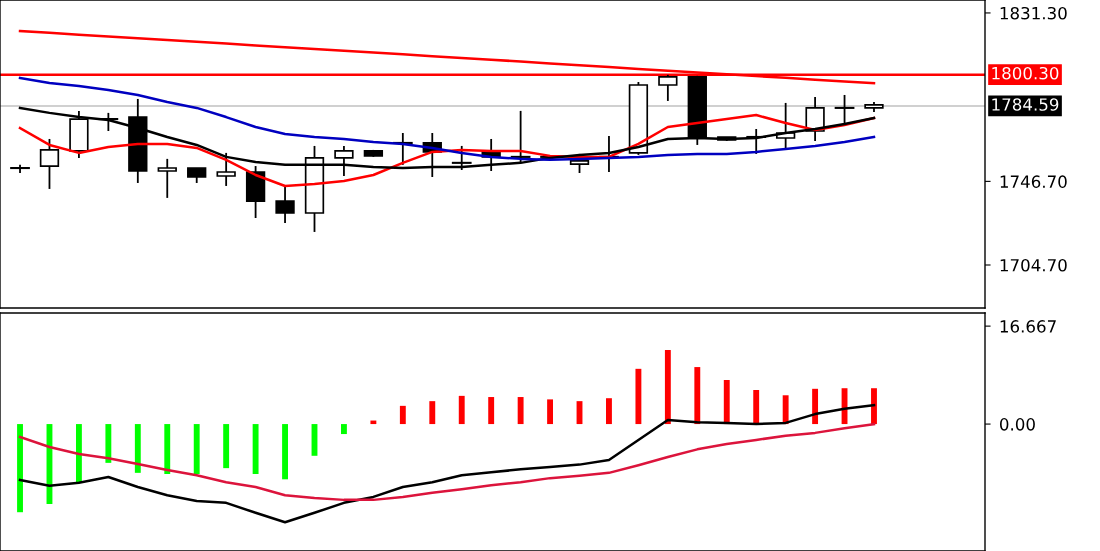  I want to click on y-tick-label: 0.00, so click(1017, 424).